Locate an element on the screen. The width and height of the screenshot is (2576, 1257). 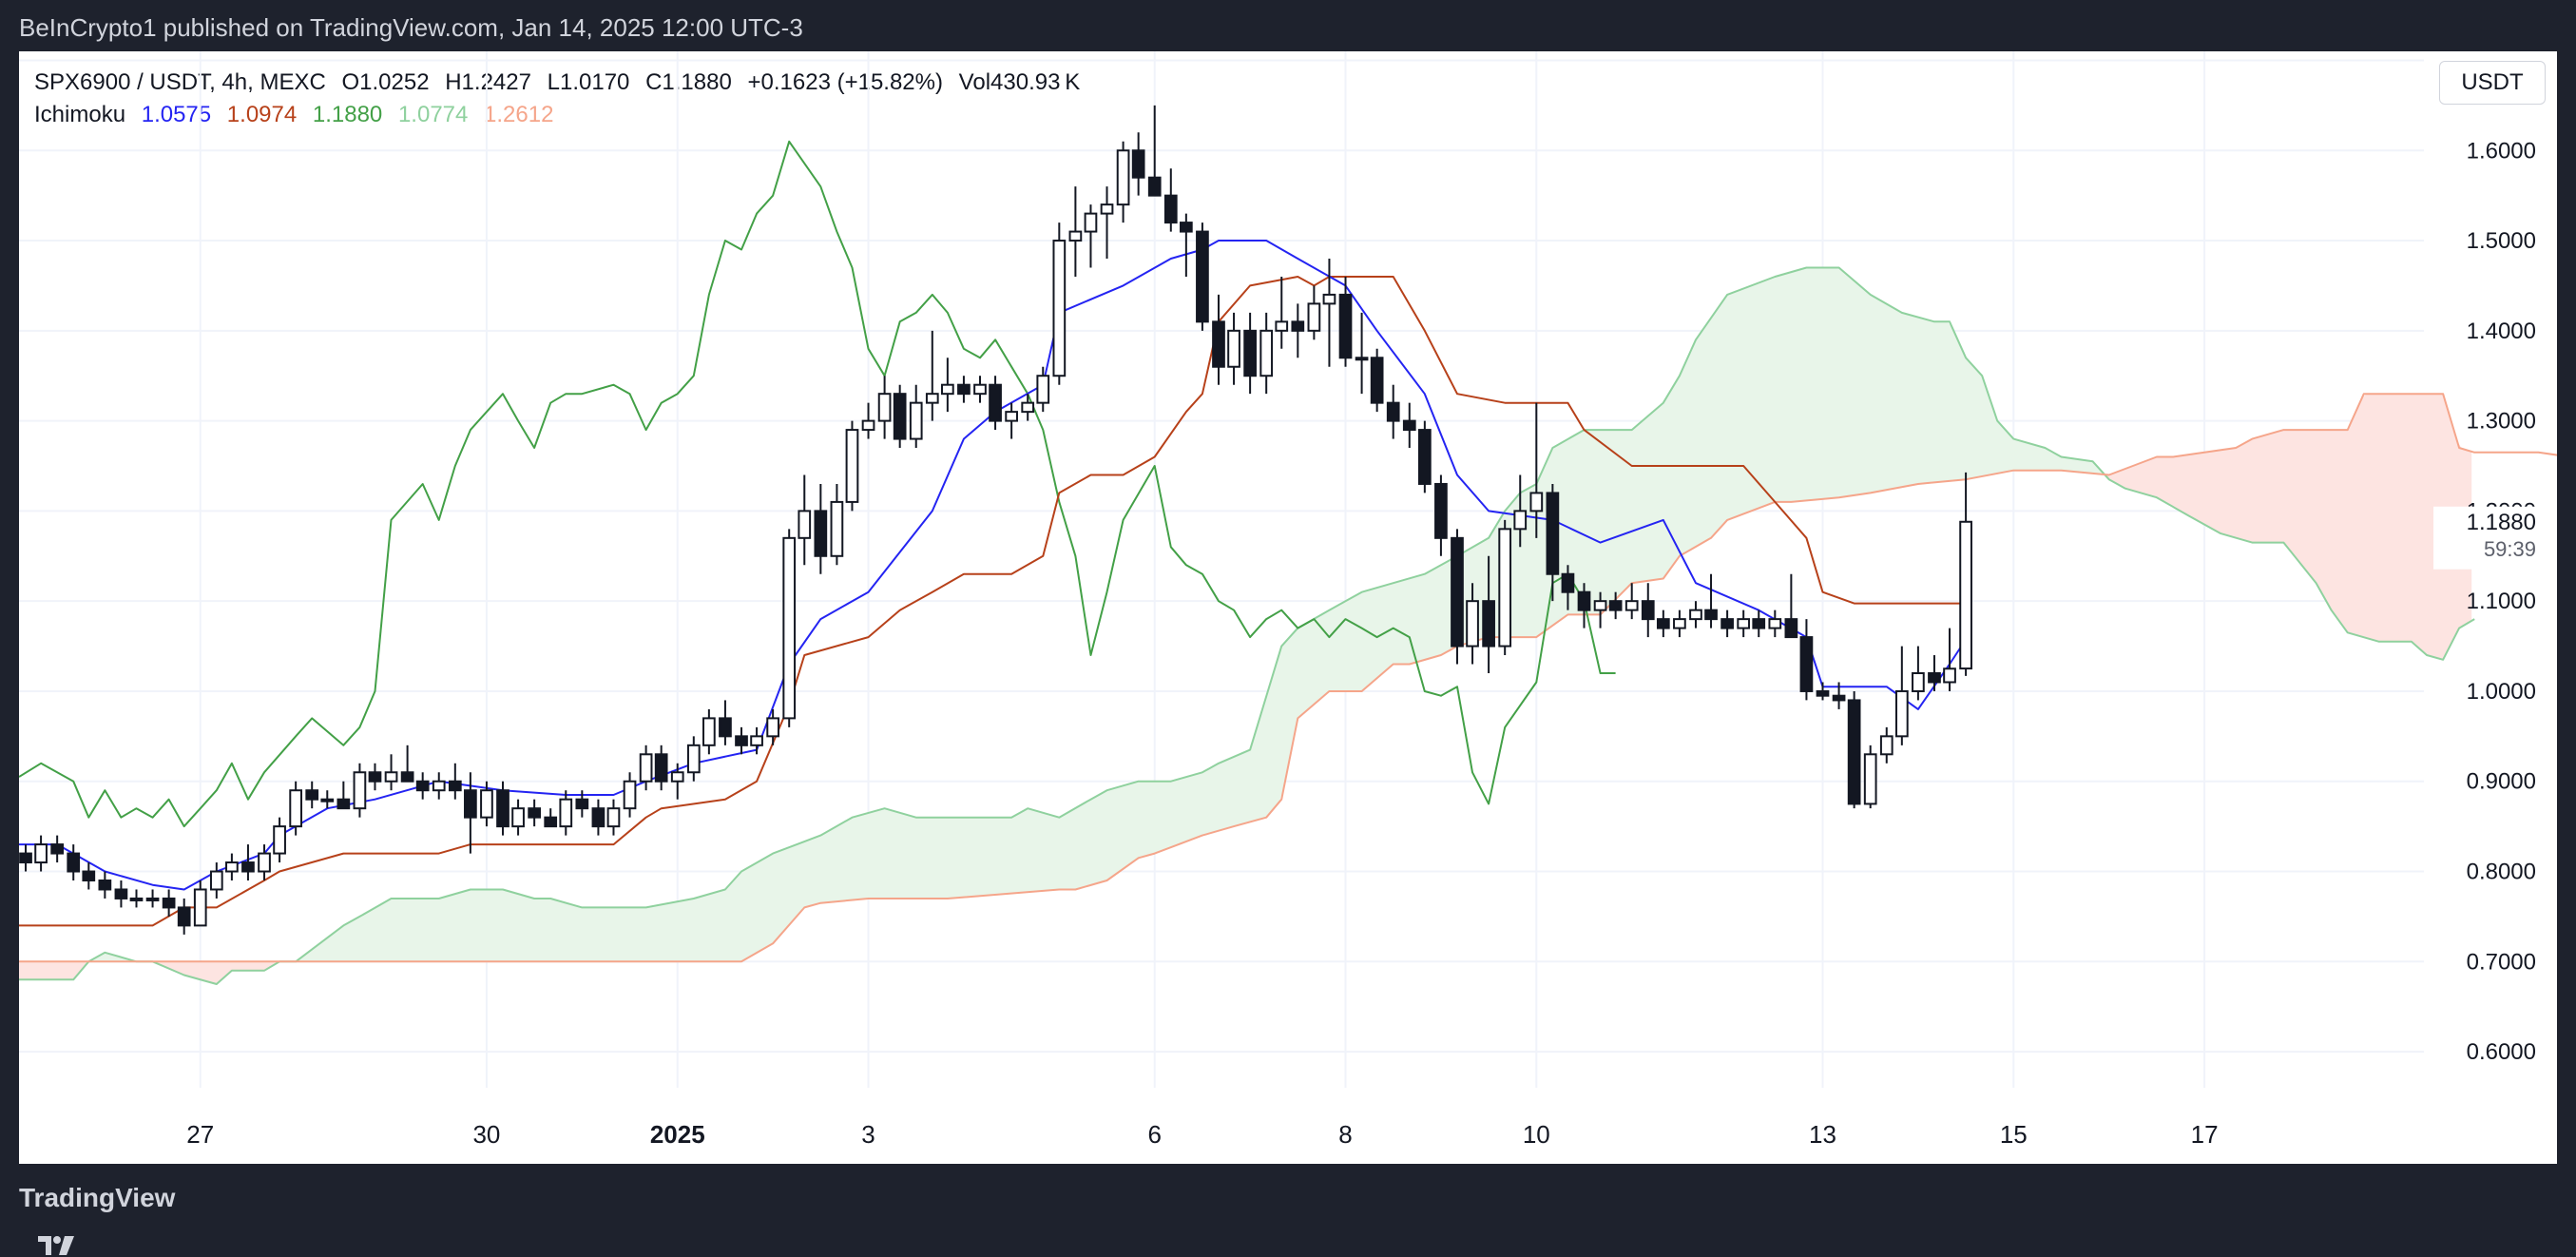
indicator-name: Ichimoku is located at coordinates (80, 114).